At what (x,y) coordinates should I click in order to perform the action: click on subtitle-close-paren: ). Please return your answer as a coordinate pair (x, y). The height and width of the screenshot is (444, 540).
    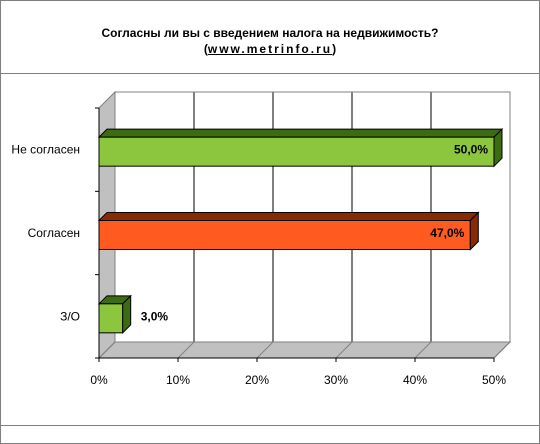
    Looking at the image, I should click on (334, 49).